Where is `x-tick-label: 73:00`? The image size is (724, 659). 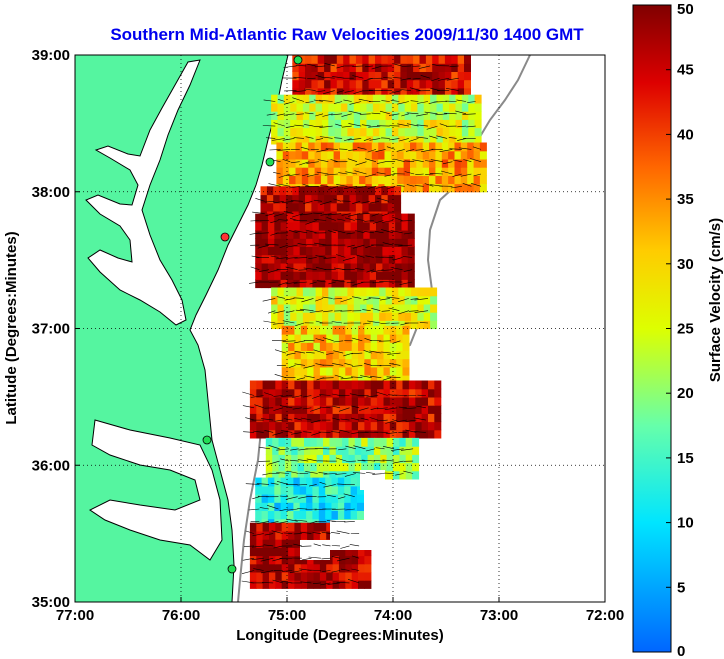
x-tick-label: 73:00 is located at coordinates (499, 615).